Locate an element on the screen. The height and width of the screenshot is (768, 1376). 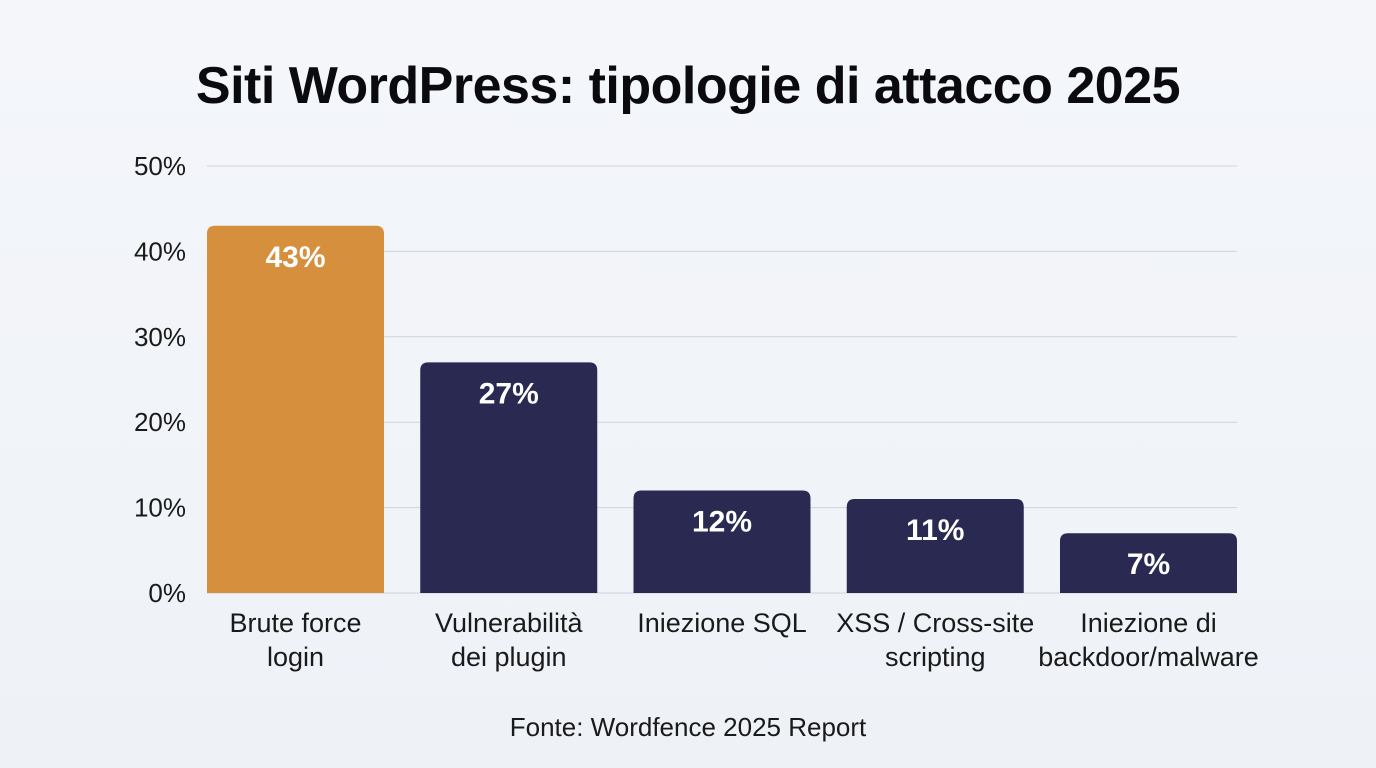
category-label: Vulnerabilità is located at coordinates (509, 623).